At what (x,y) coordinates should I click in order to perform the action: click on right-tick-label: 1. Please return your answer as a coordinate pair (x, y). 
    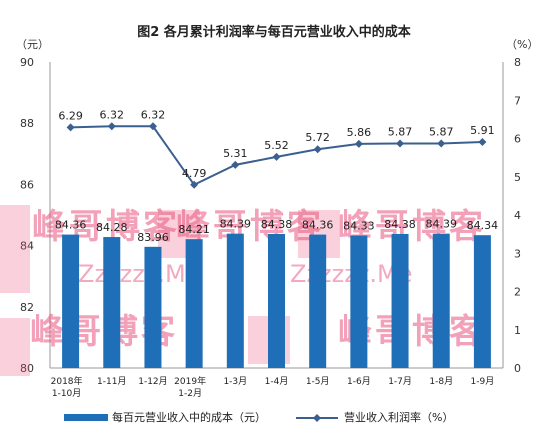
    Looking at the image, I should click on (517, 330).